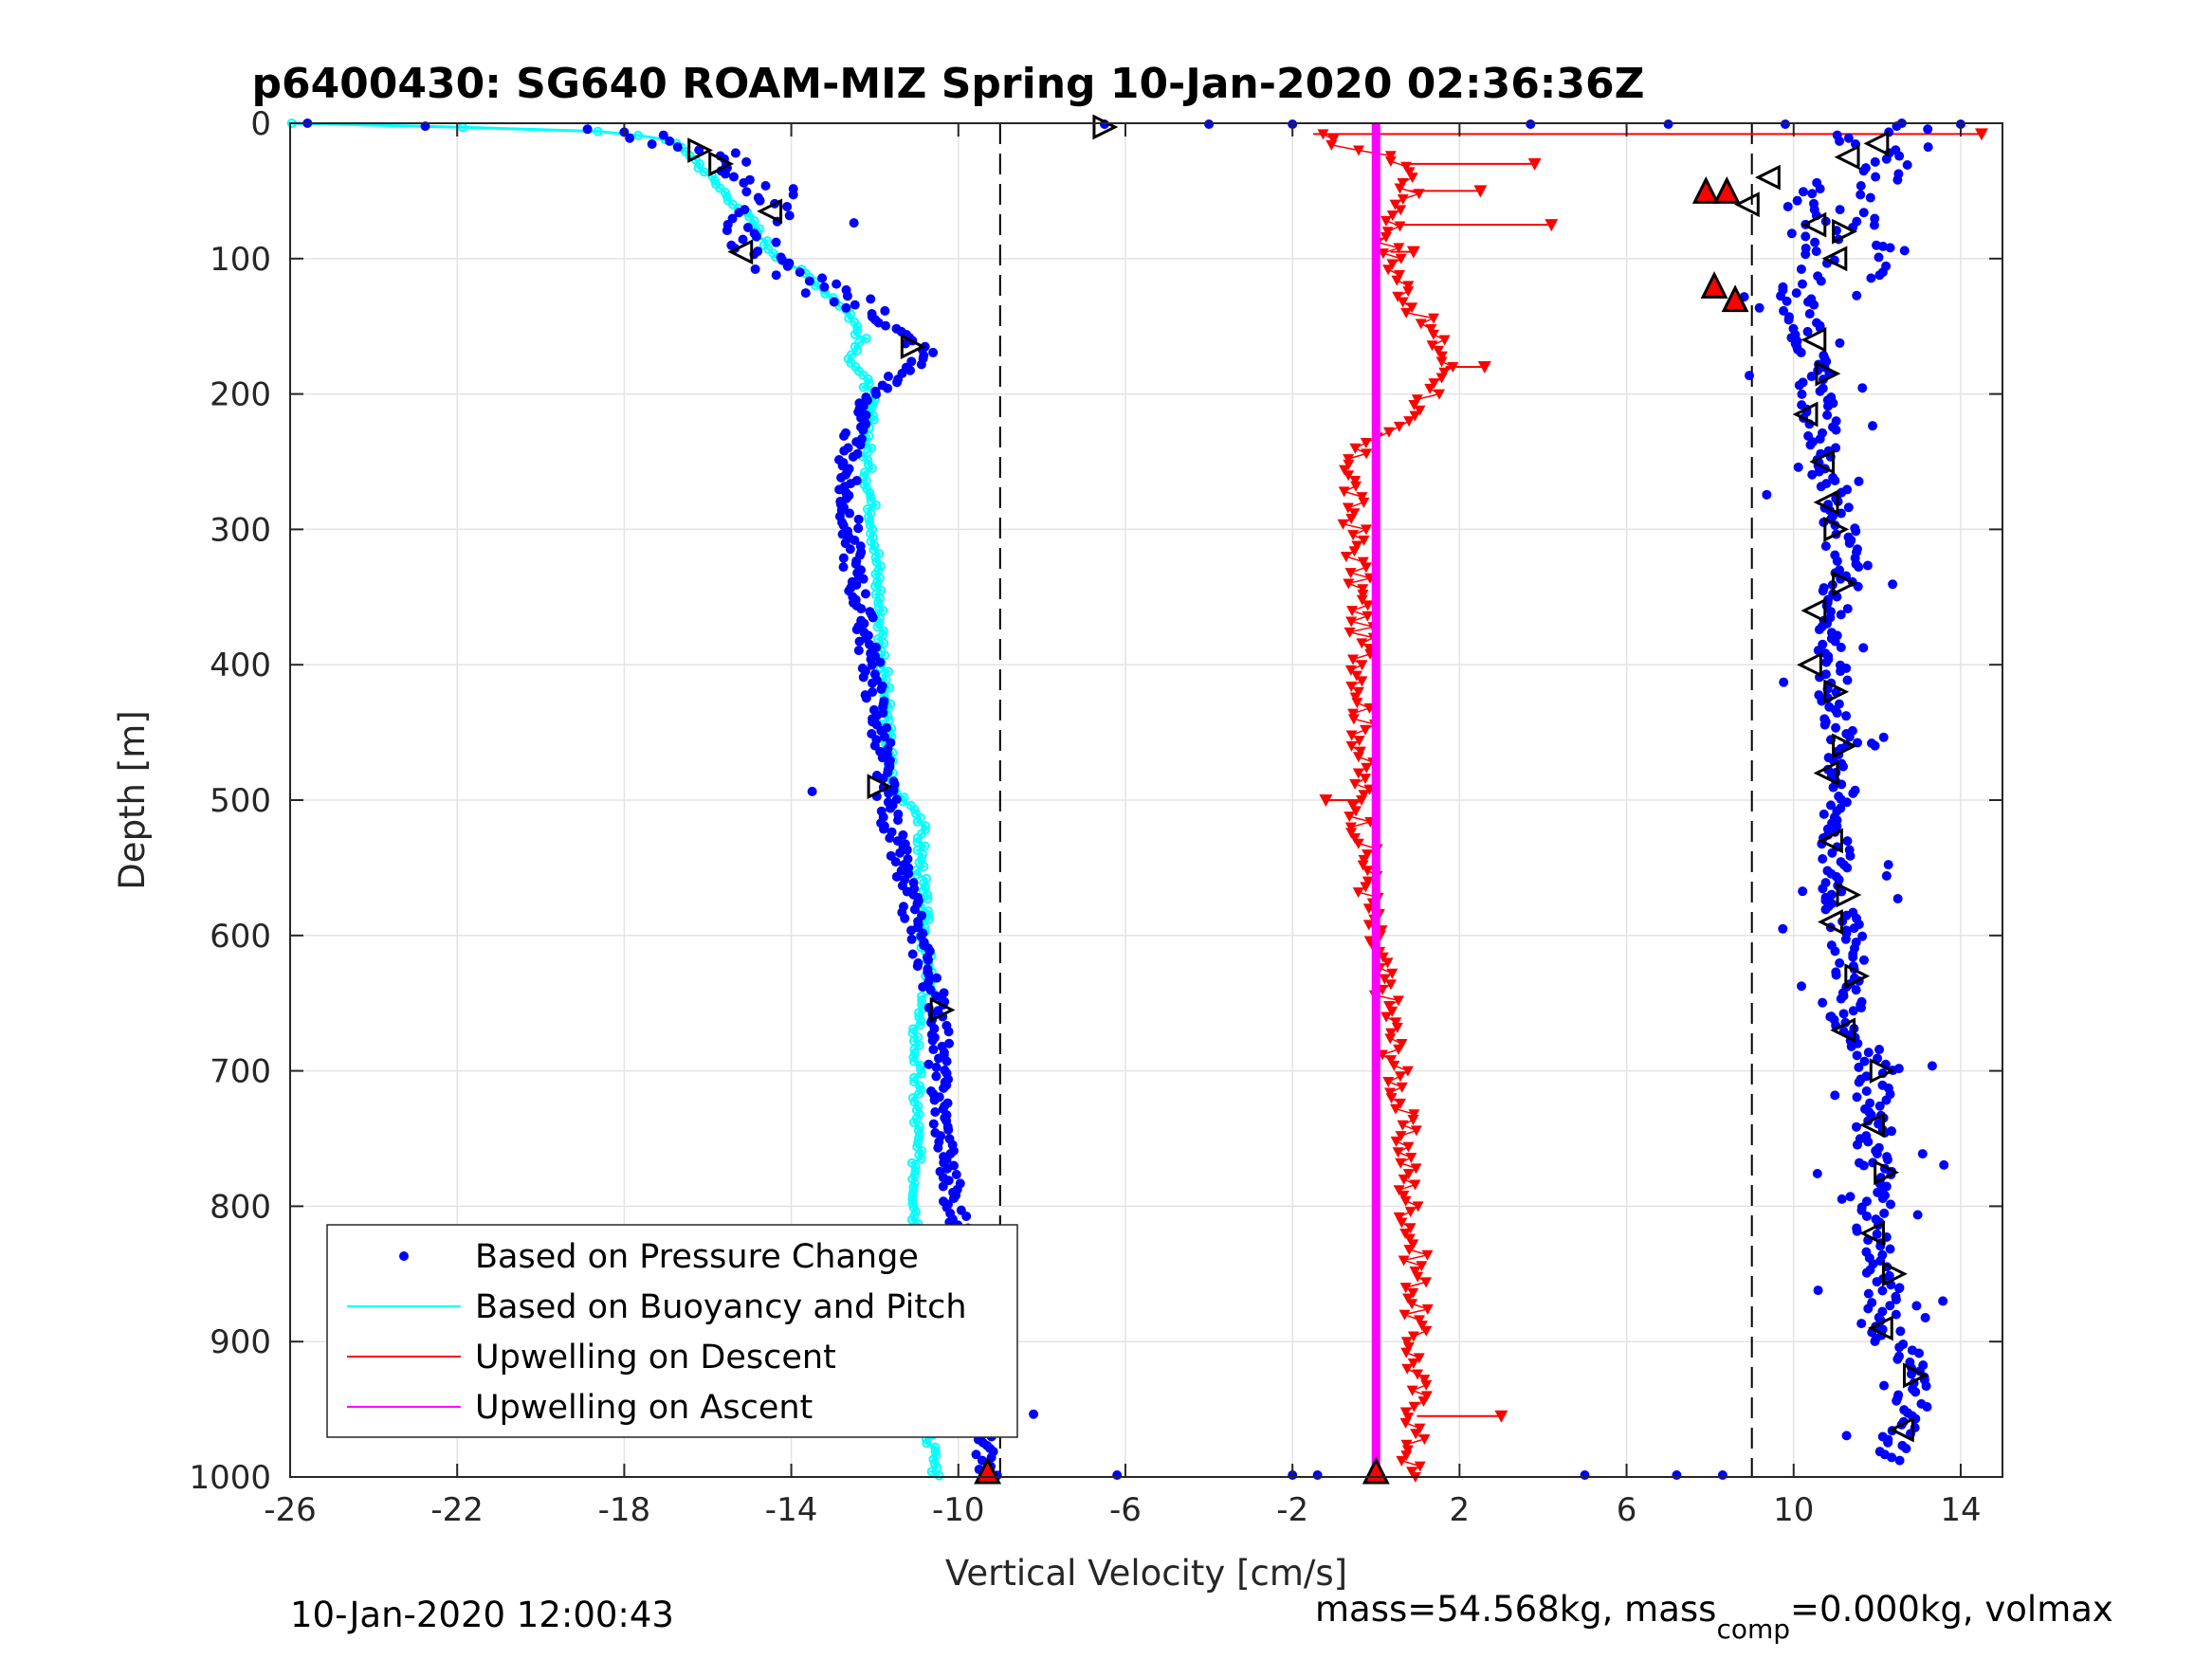  I want to click on x-tick-label: 10, so click(1793, 1510).